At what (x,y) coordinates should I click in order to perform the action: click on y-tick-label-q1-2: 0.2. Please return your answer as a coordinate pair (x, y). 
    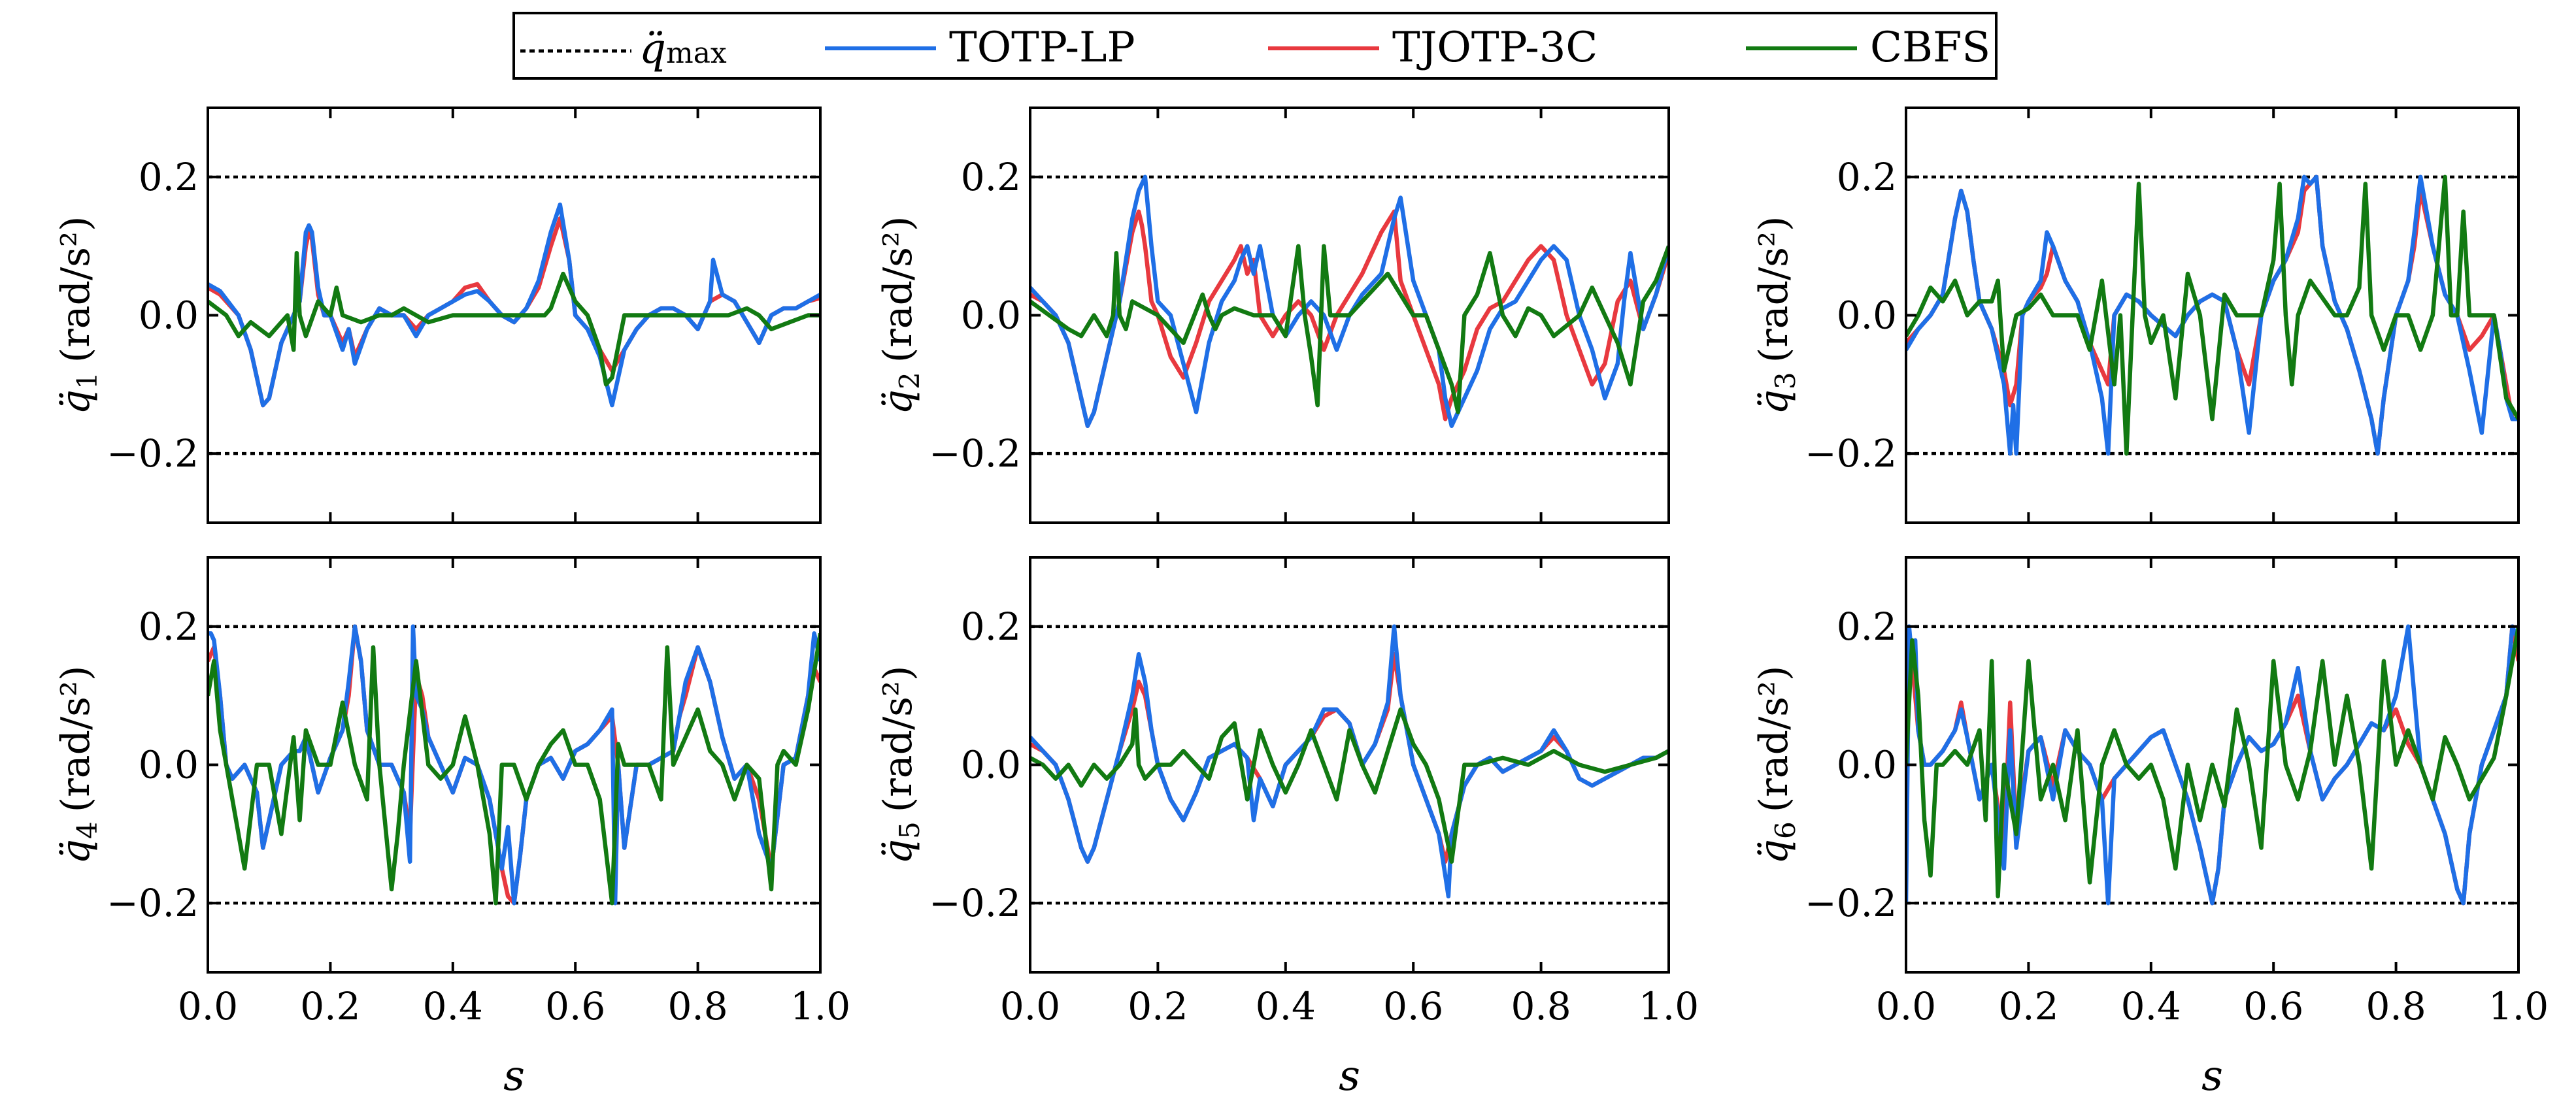
    Looking at the image, I should click on (169, 177).